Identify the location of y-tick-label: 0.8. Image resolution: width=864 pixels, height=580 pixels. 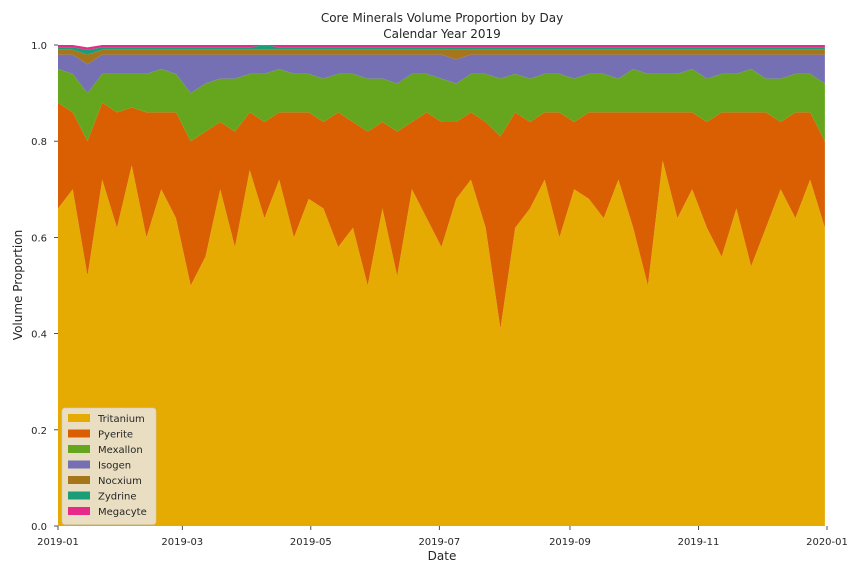
(39, 142).